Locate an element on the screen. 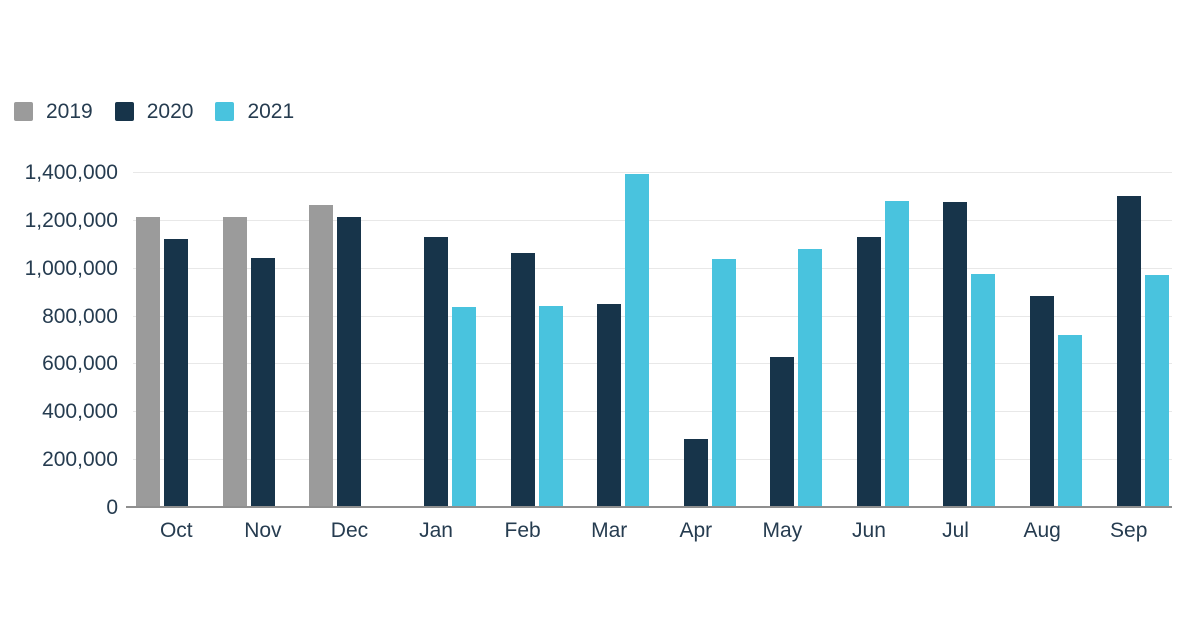 Image resolution: width=1200 pixels, height=640 pixels. bar-slot-2021-jan is located at coordinates (464, 339).